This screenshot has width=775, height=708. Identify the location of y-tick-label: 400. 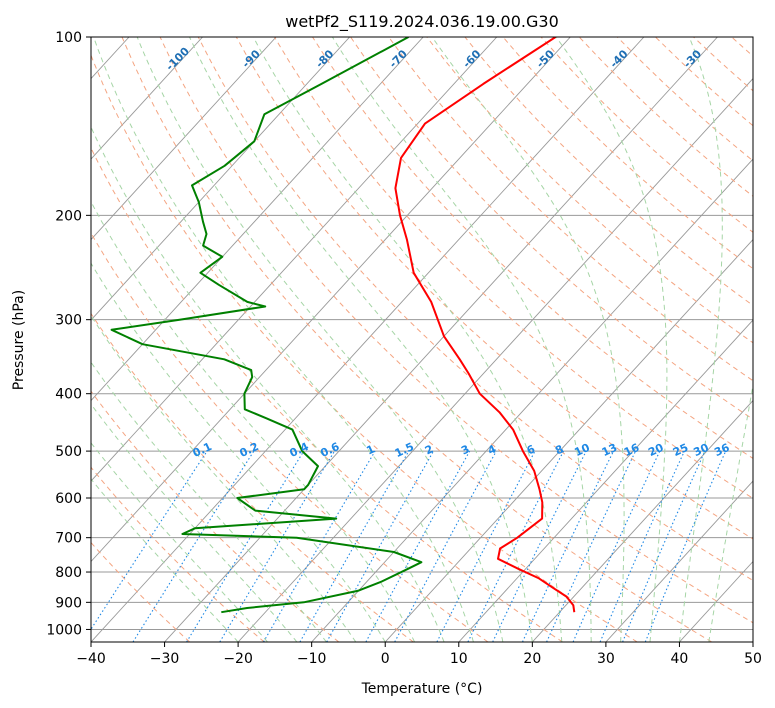
(68, 395).